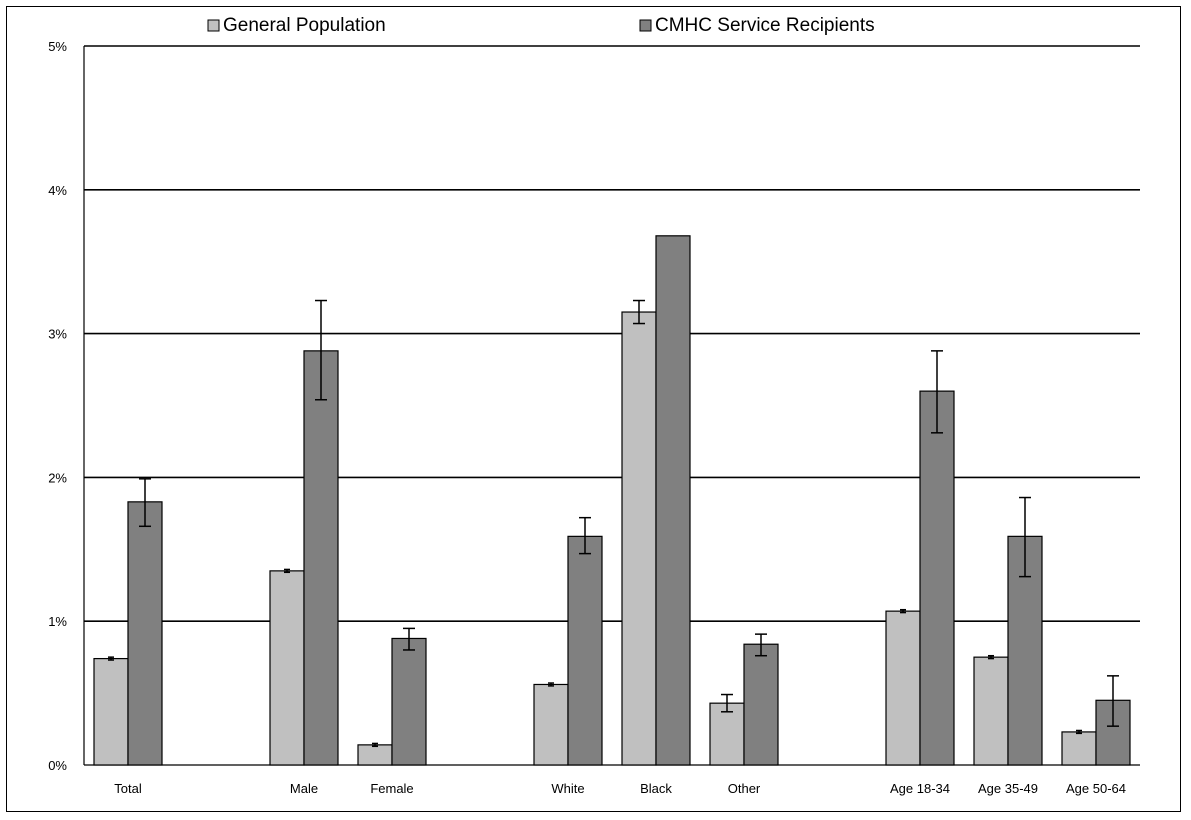 The image size is (1191, 820). I want to click on legend-label: CMHC Service Recipients, so click(765, 25).